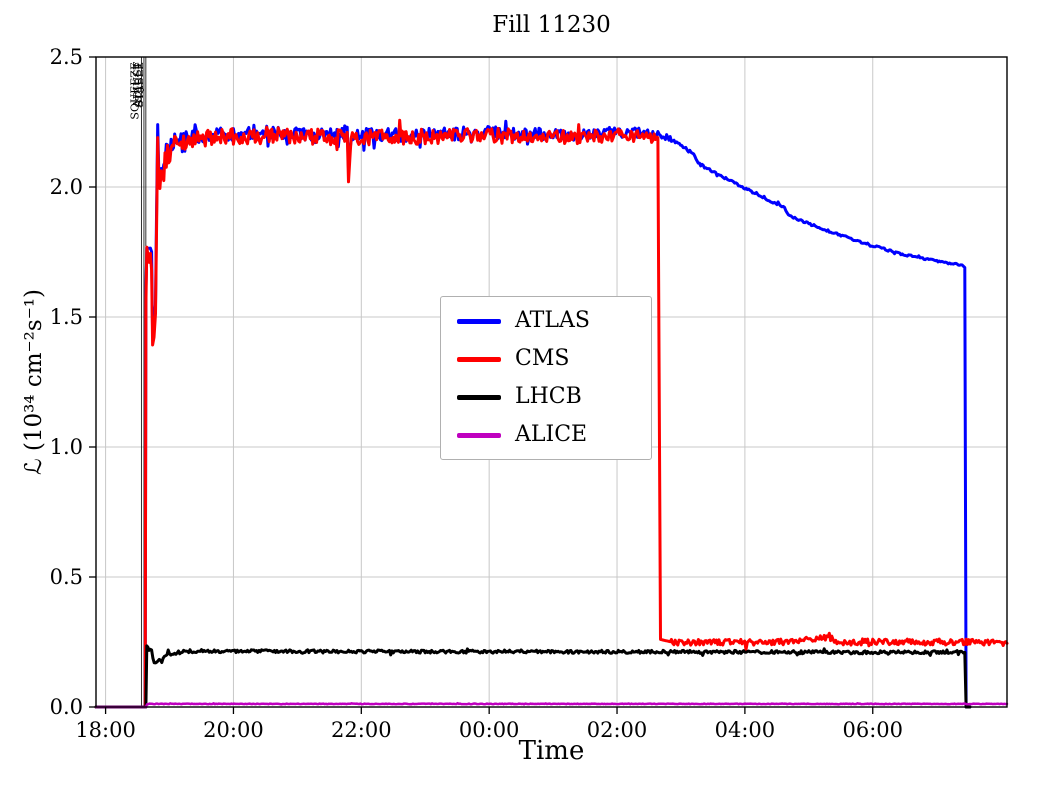 The height and width of the screenshot is (800, 1040). I want to click on beam-mode-label: SQUEEZE, so click(134, 91).